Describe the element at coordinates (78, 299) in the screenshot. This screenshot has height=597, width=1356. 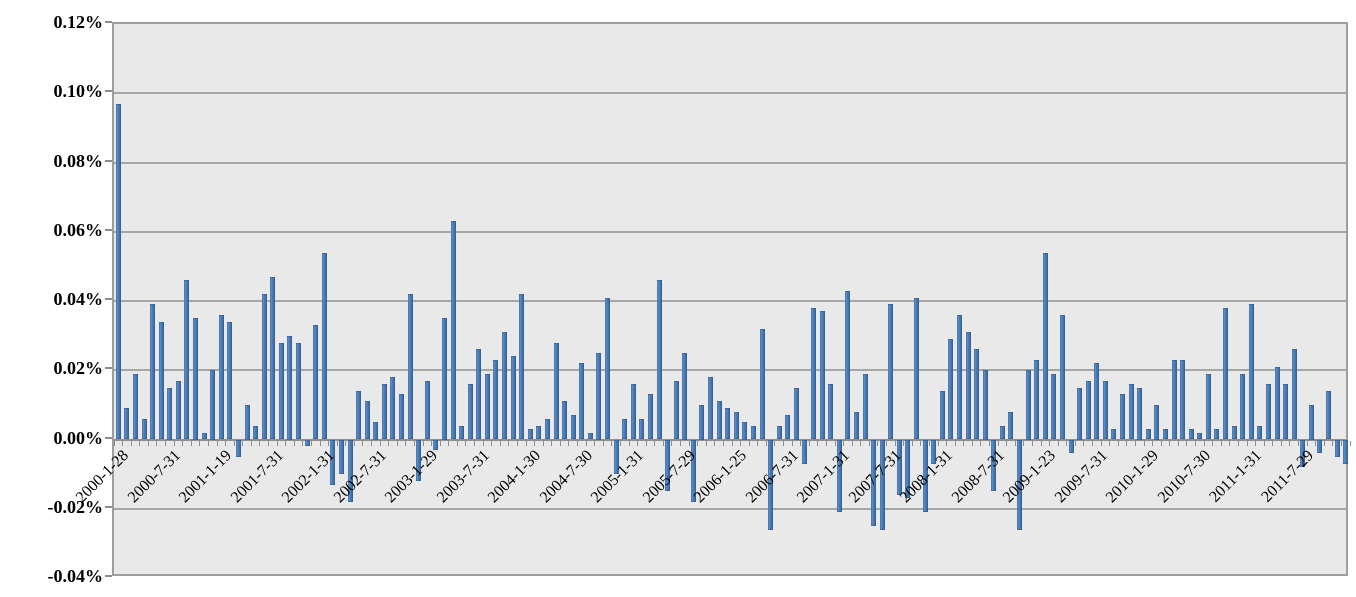
I see `y-axis-tick-label: 0.04%` at that location.